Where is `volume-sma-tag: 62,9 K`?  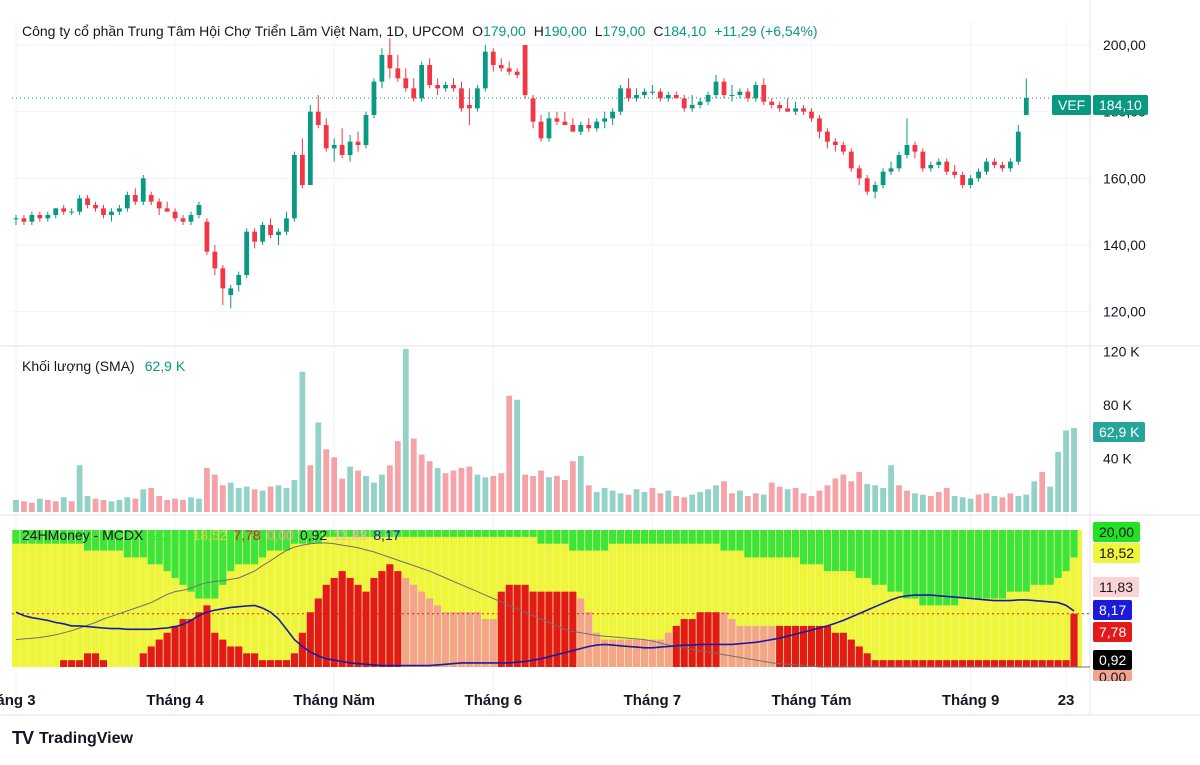 volume-sma-tag: 62,9 K is located at coordinates (1119, 432).